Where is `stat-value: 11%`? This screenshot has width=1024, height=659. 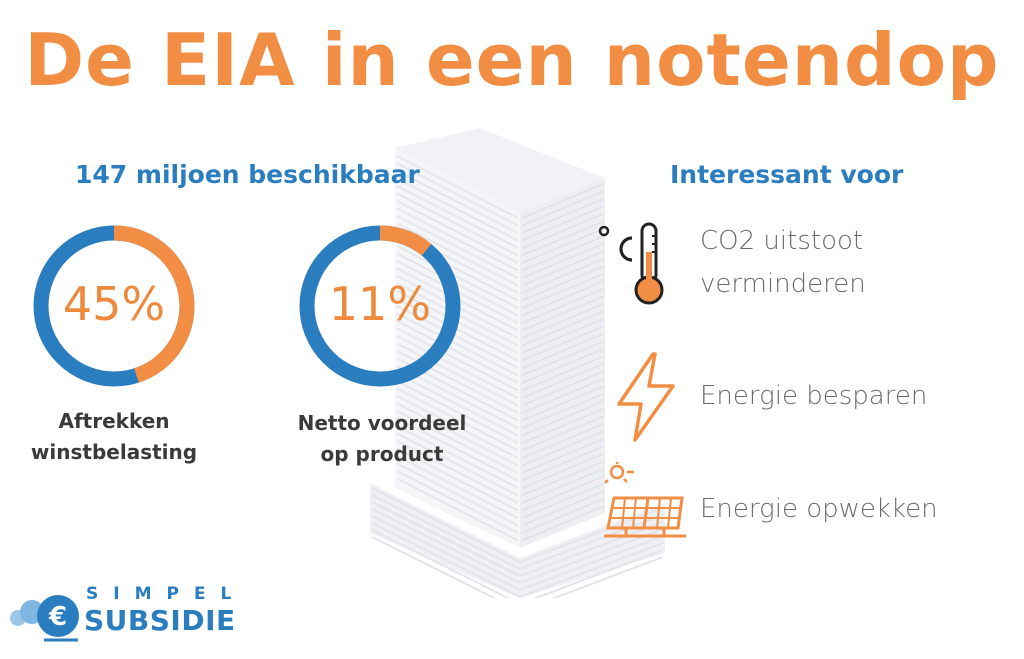
stat-value: 11% is located at coordinates (380, 304).